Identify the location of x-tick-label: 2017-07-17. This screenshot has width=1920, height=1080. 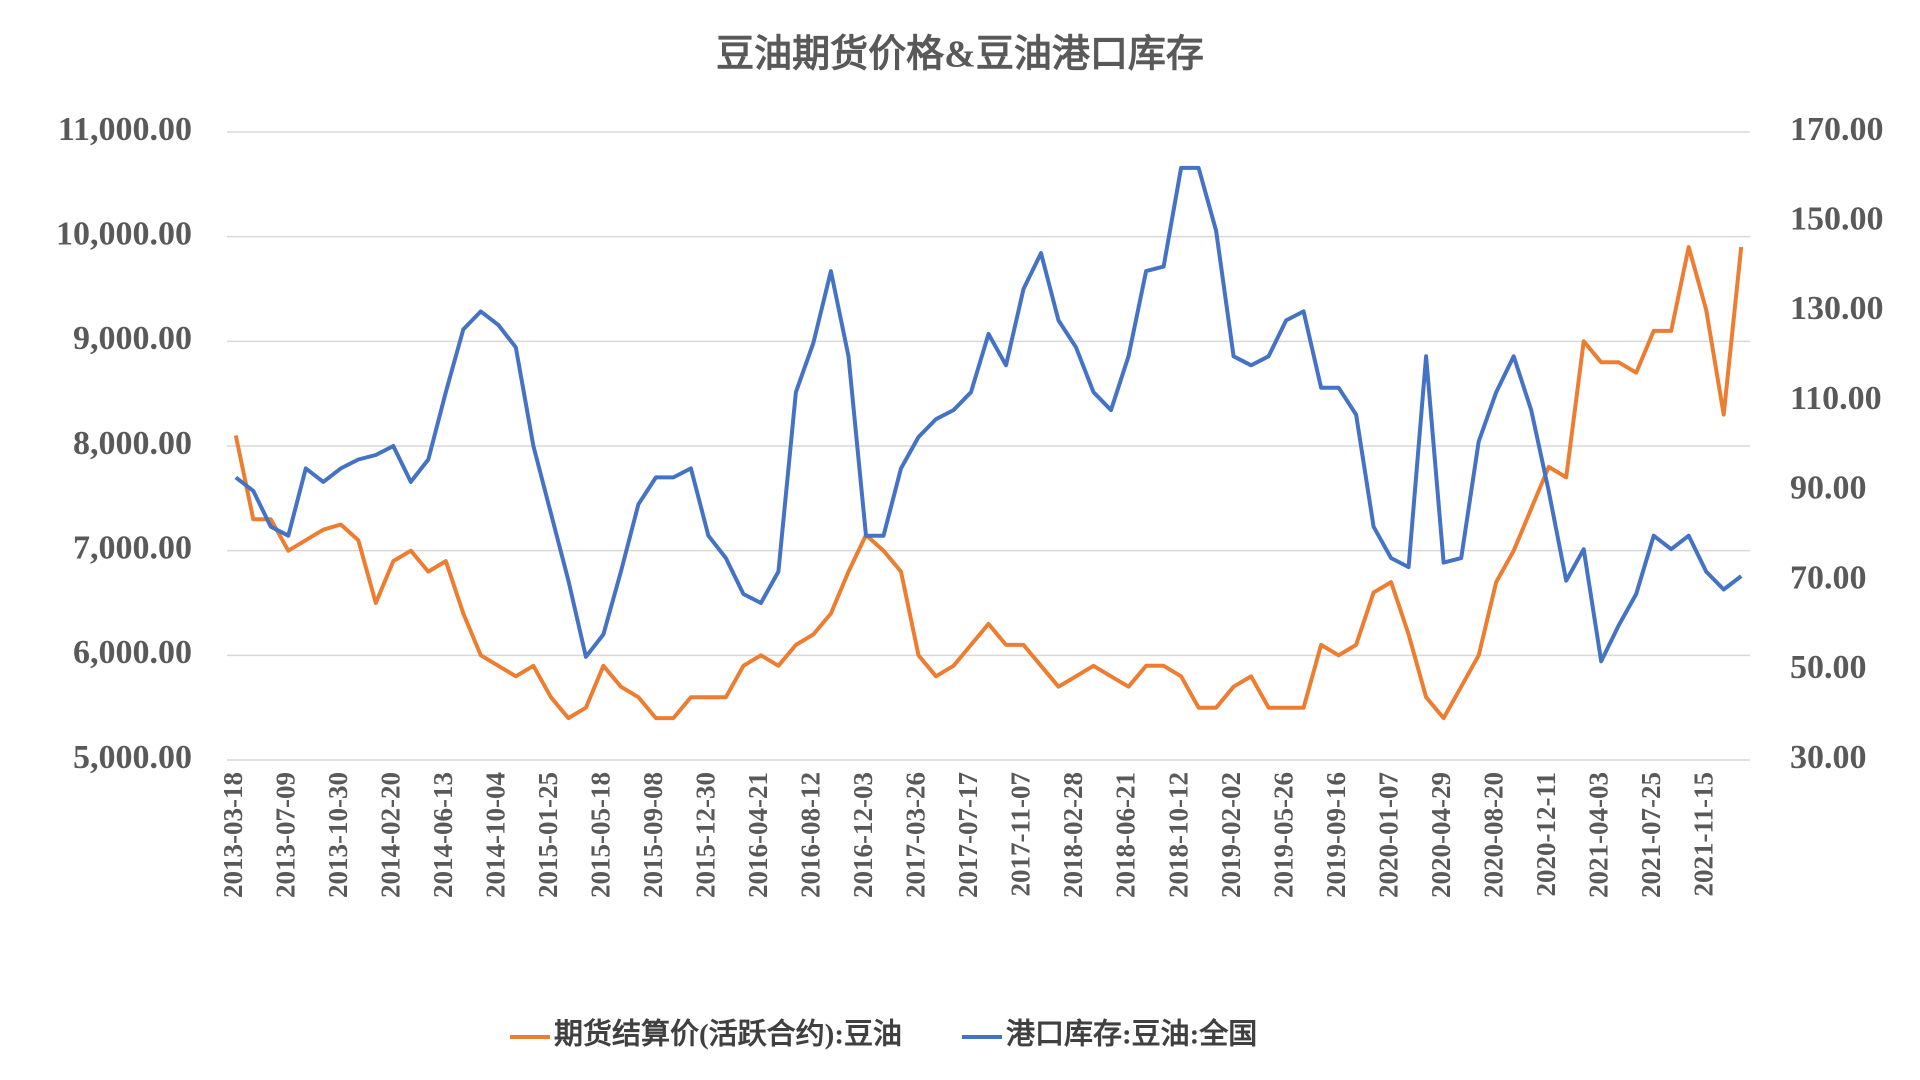
(968, 835).